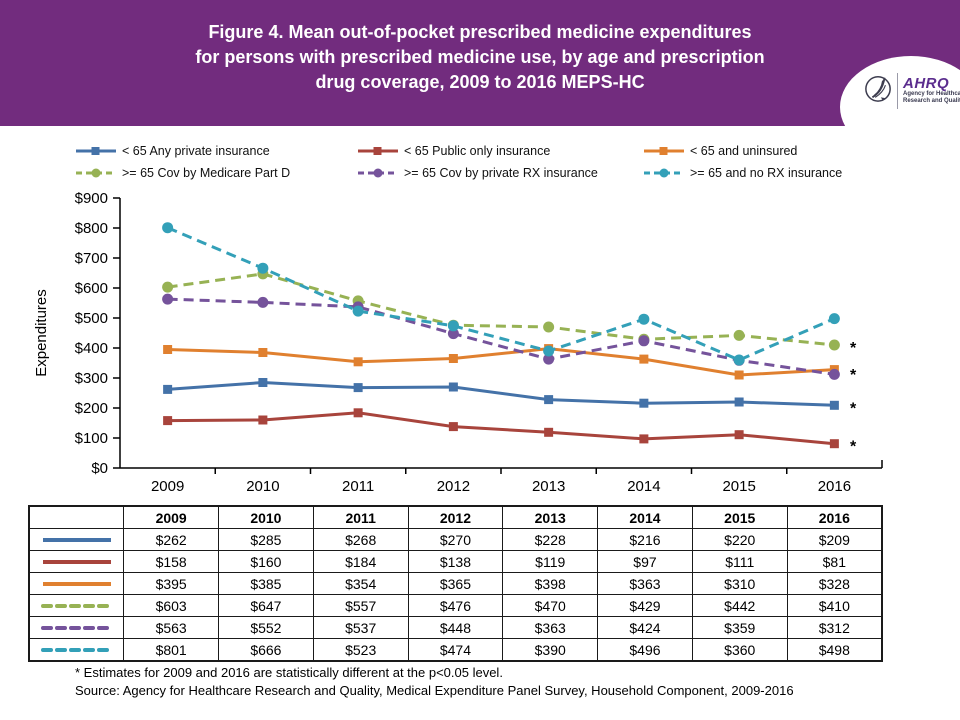 The width and height of the screenshot is (960, 720). I want to click on table-value-cell: $354, so click(360, 583).